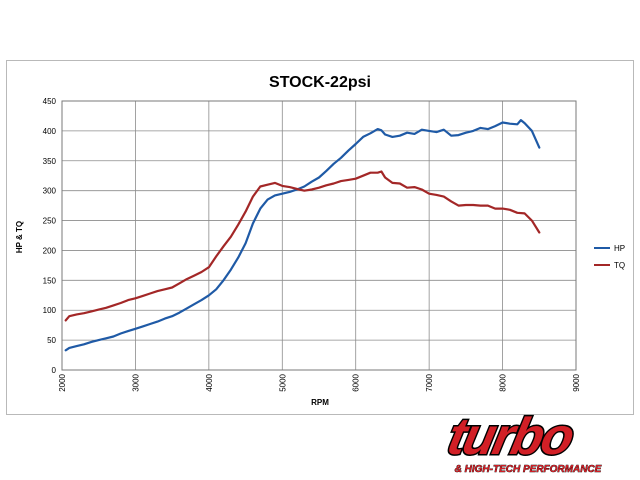 The width and height of the screenshot is (640, 480). I want to click on x-tick-label: 4000, so click(209, 382).